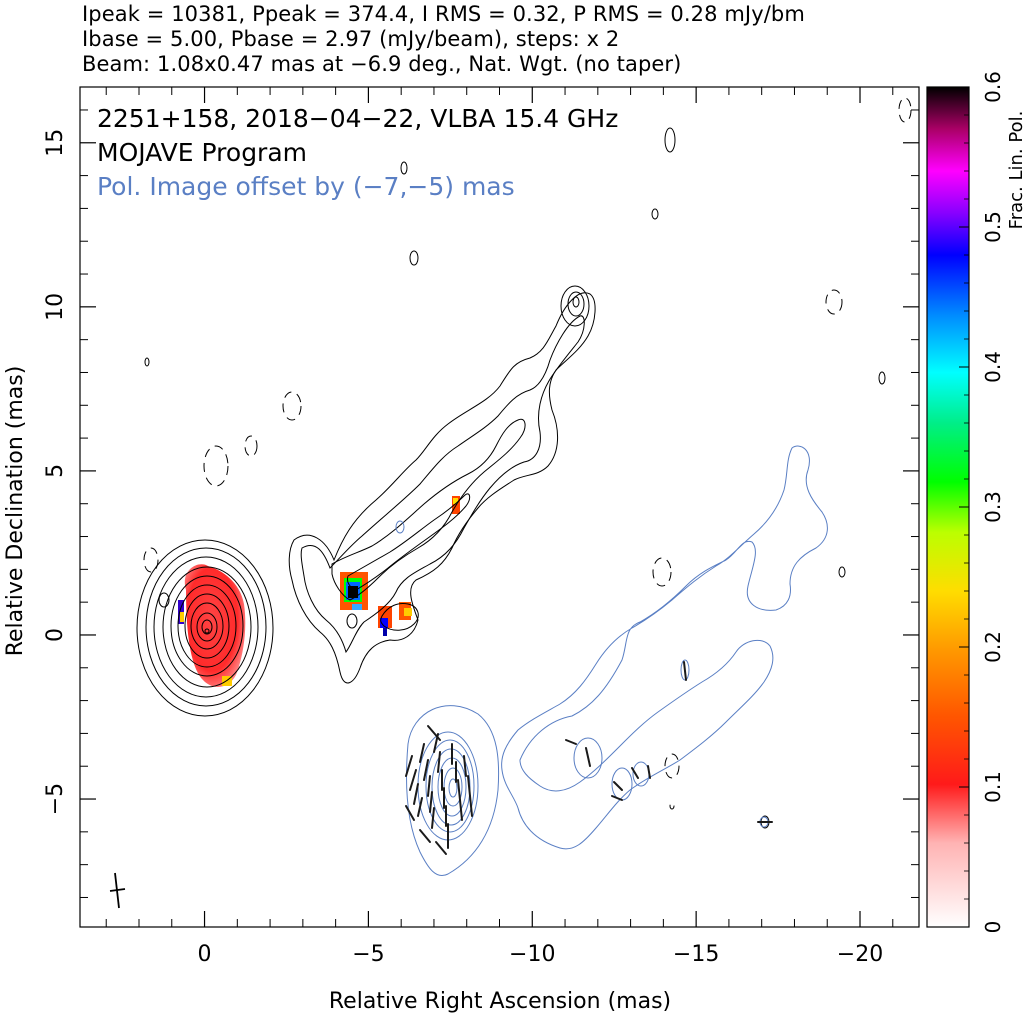 This screenshot has height=1020, width=1027. I want to click on colorbar-ticks: 0 0.1 0.2 0.3 0.4 0.5 0.6, so click(982, 502).